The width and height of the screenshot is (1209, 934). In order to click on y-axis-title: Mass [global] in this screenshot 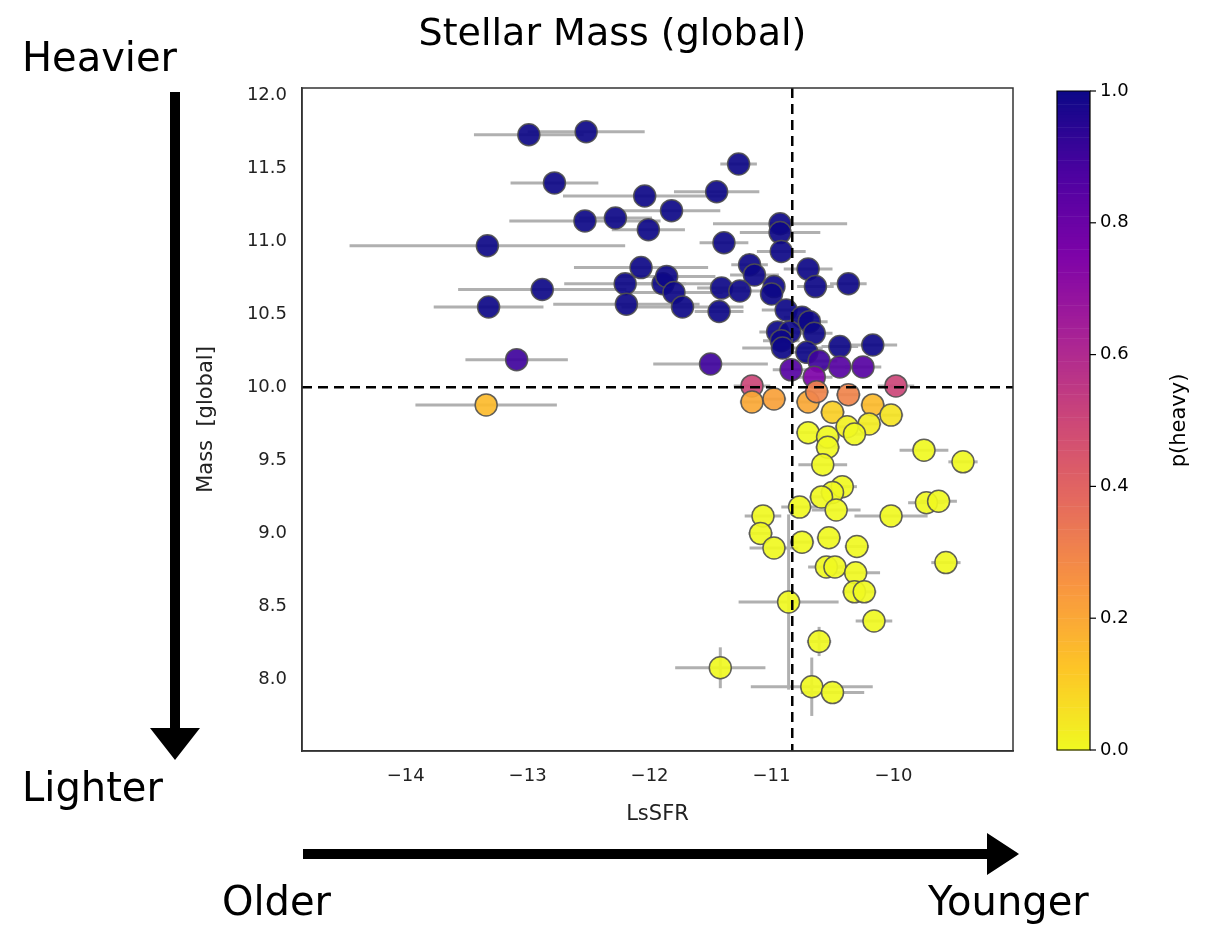, I will do `click(205, 419)`.